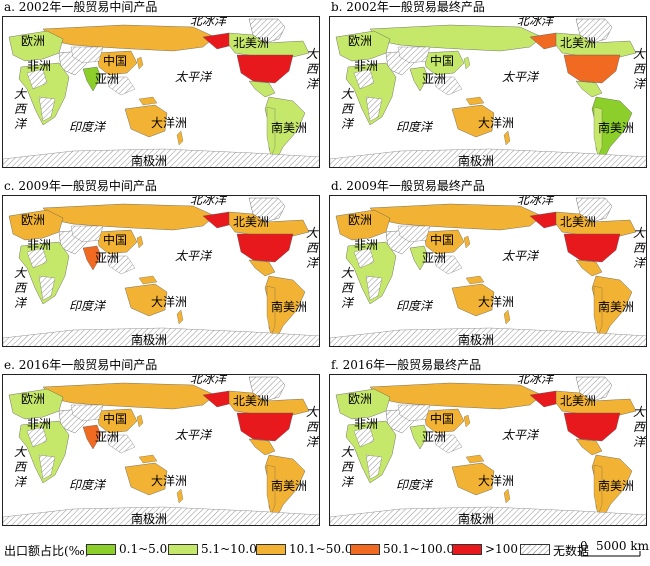 This screenshot has height=566, width=650. I want to click on region-asia-nodata, so click(414, 55).